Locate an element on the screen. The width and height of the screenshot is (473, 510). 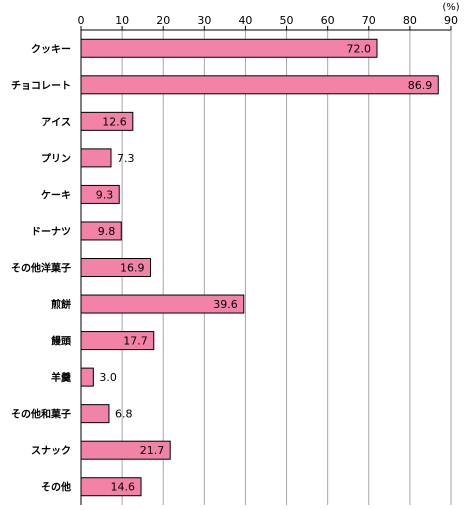
data-label: 72.0 is located at coordinates (359, 48).